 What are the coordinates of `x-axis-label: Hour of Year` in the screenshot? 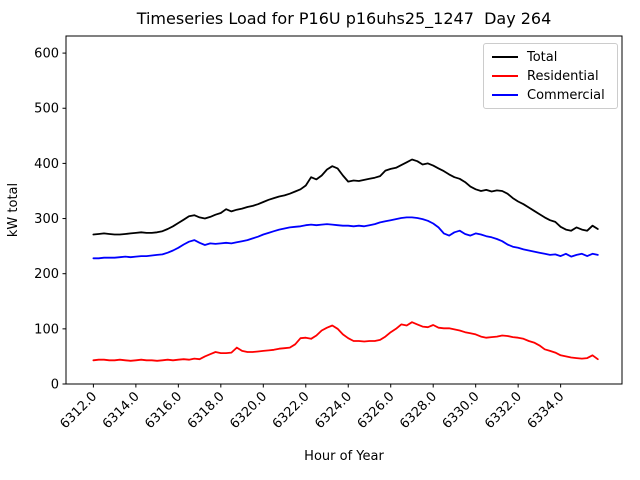 It's located at (344, 456).